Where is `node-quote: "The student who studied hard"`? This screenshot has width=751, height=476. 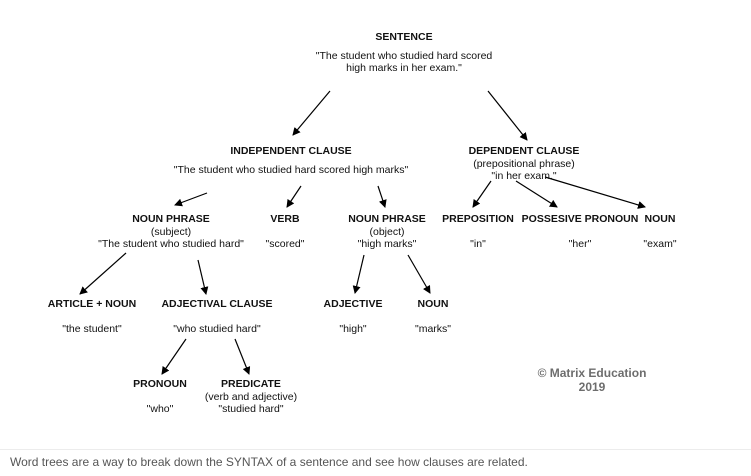
node-quote: "The student who studied hard" is located at coordinates (171, 244).